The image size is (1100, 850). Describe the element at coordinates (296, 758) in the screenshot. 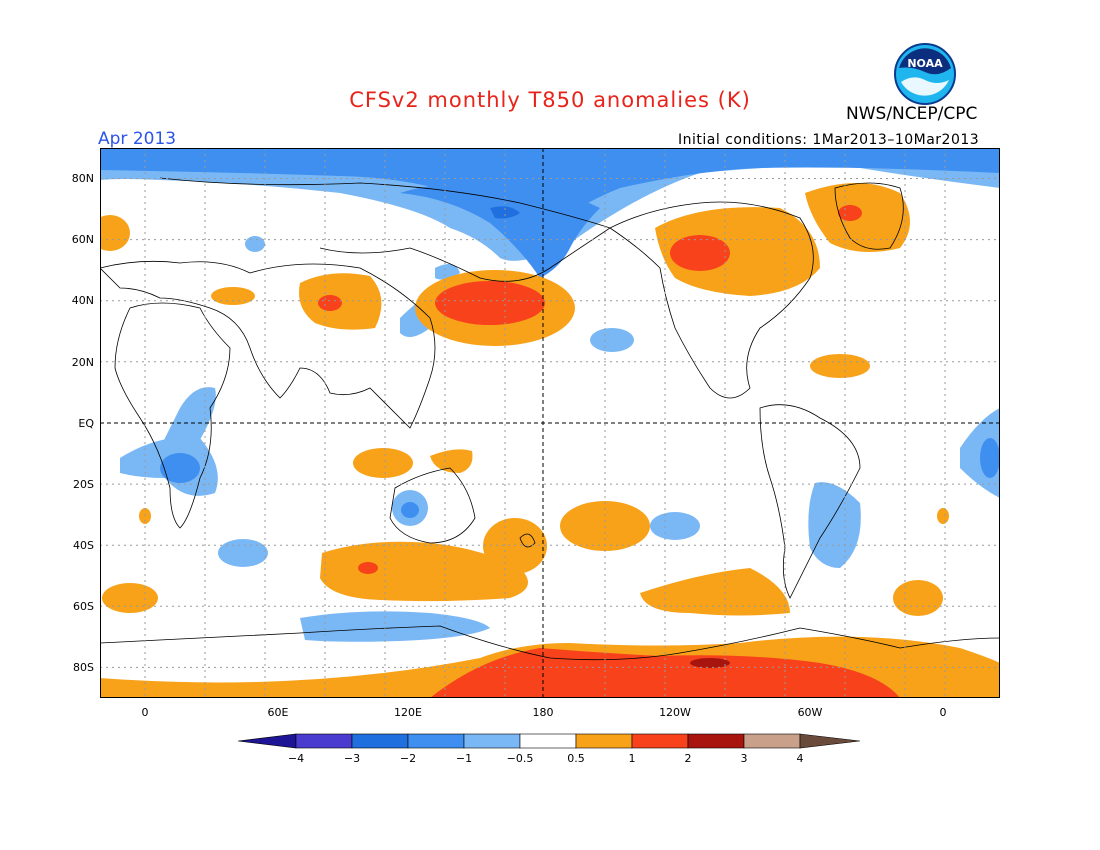

I see `colorbar-label-m4: −4` at that location.